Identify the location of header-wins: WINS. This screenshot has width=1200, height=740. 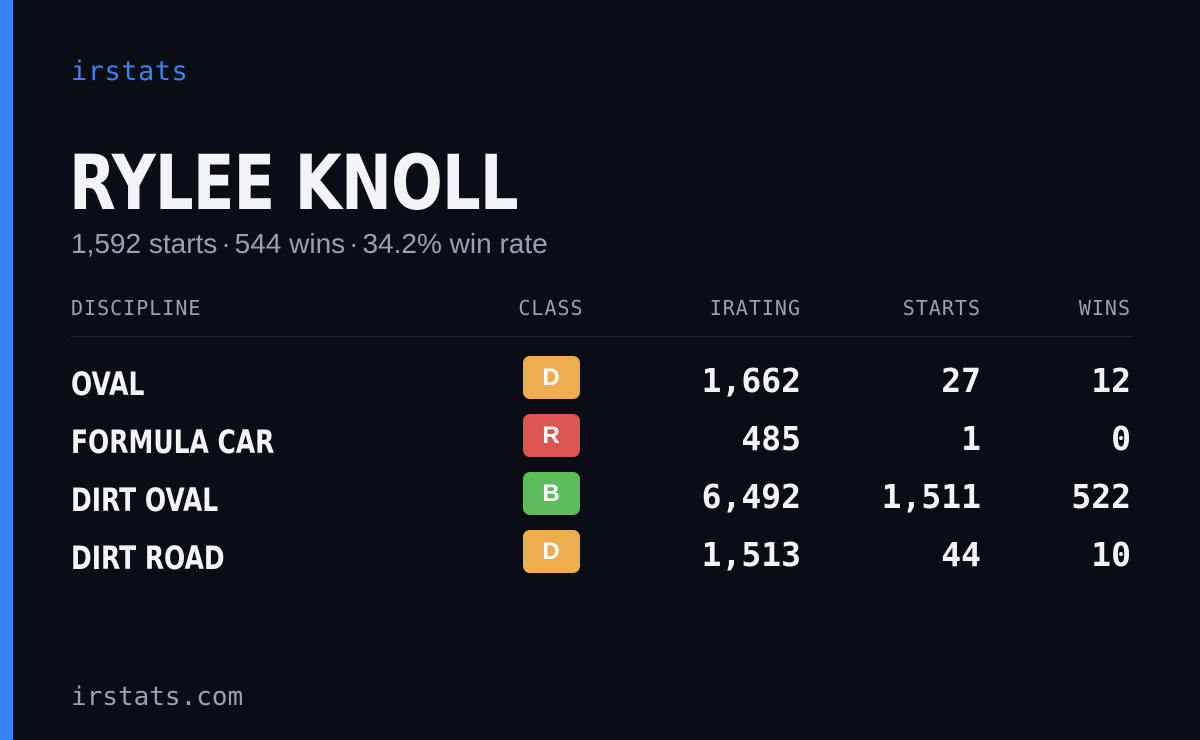
(1056, 316).